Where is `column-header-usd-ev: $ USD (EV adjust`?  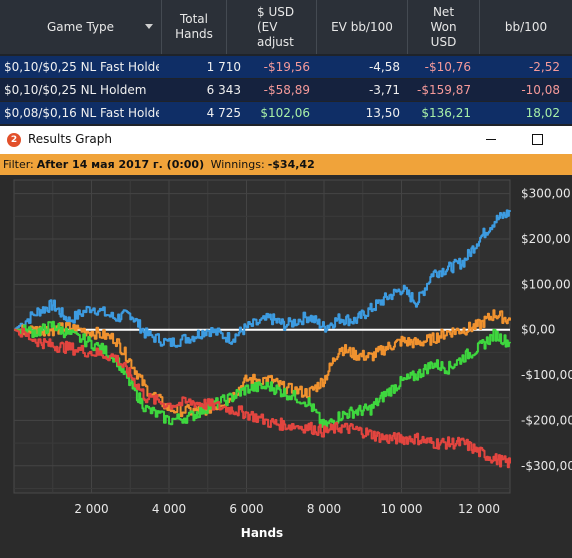 column-header-usd-ev: $ USD (EV adjust is located at coordinates (272, 27).